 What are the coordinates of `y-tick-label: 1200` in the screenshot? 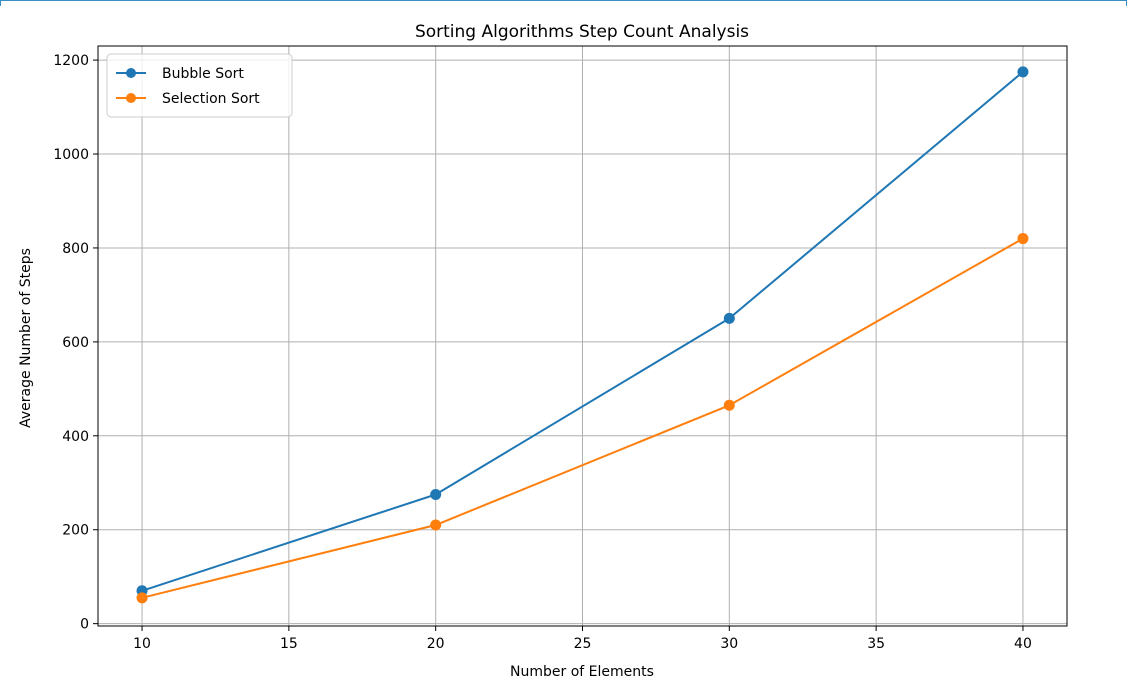 It's located at (71, 61).